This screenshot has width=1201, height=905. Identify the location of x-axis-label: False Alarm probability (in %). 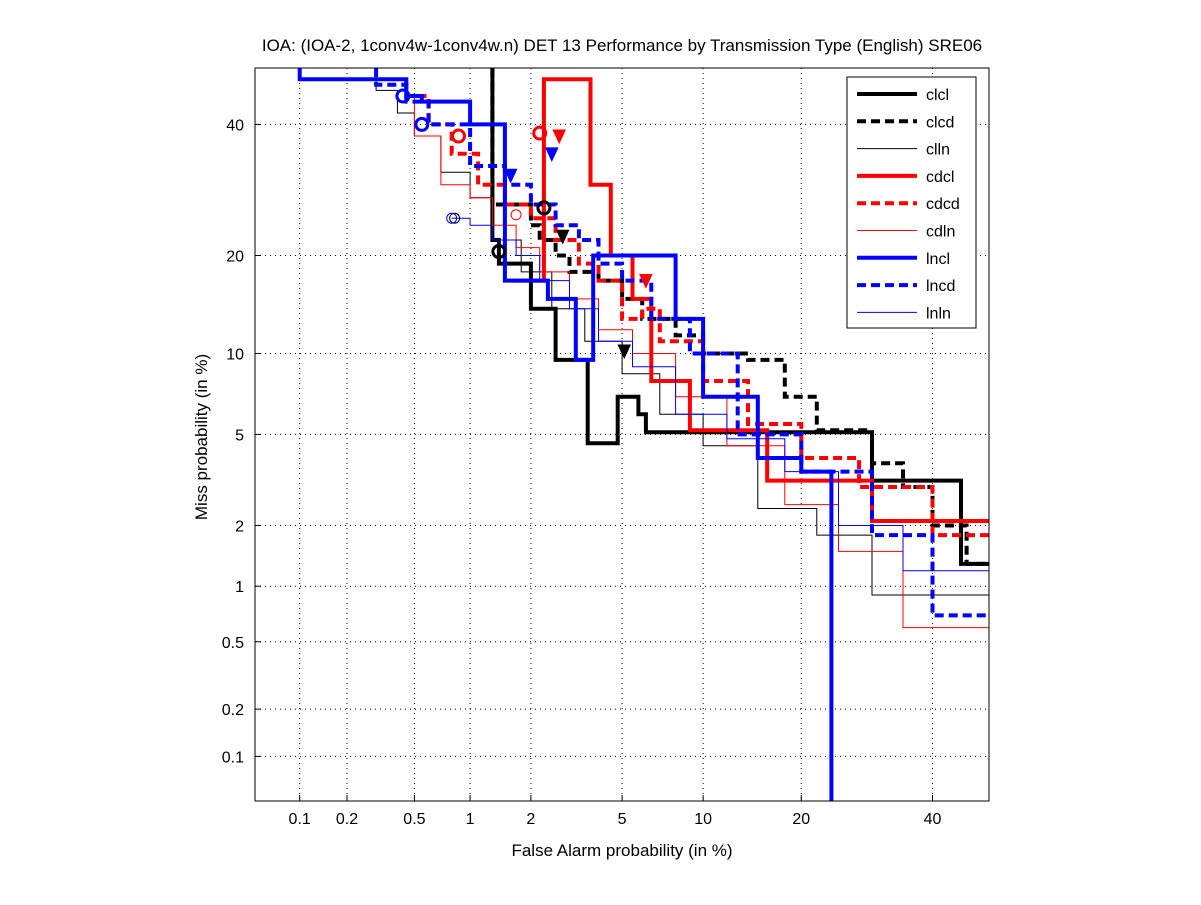
(621, 850).